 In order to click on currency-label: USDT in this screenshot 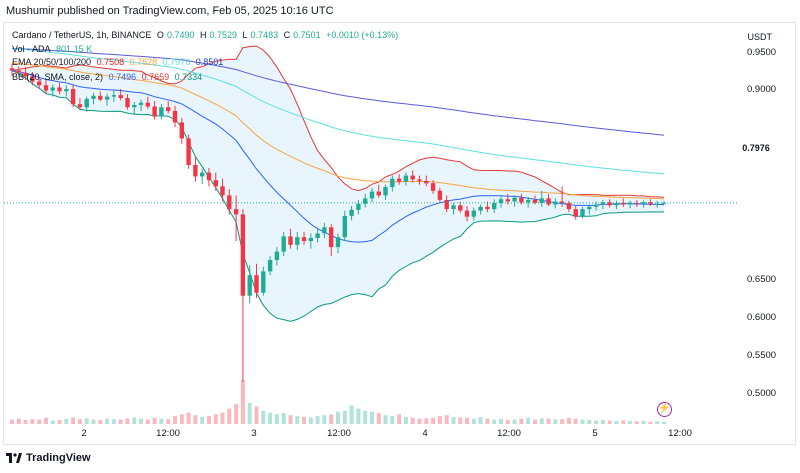, I will do `click(760, 37)`.